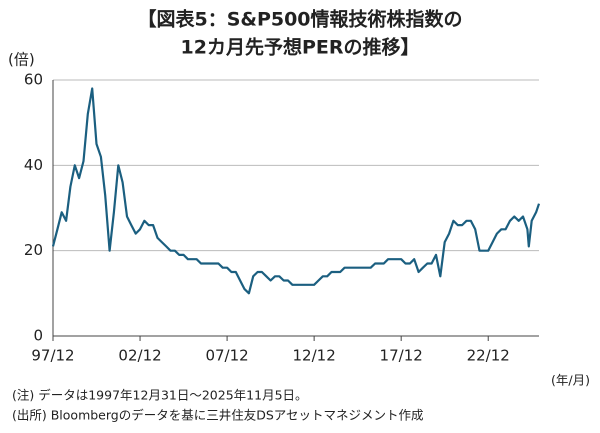  I want to click on y-tick-label: 60, so click(33, 80).